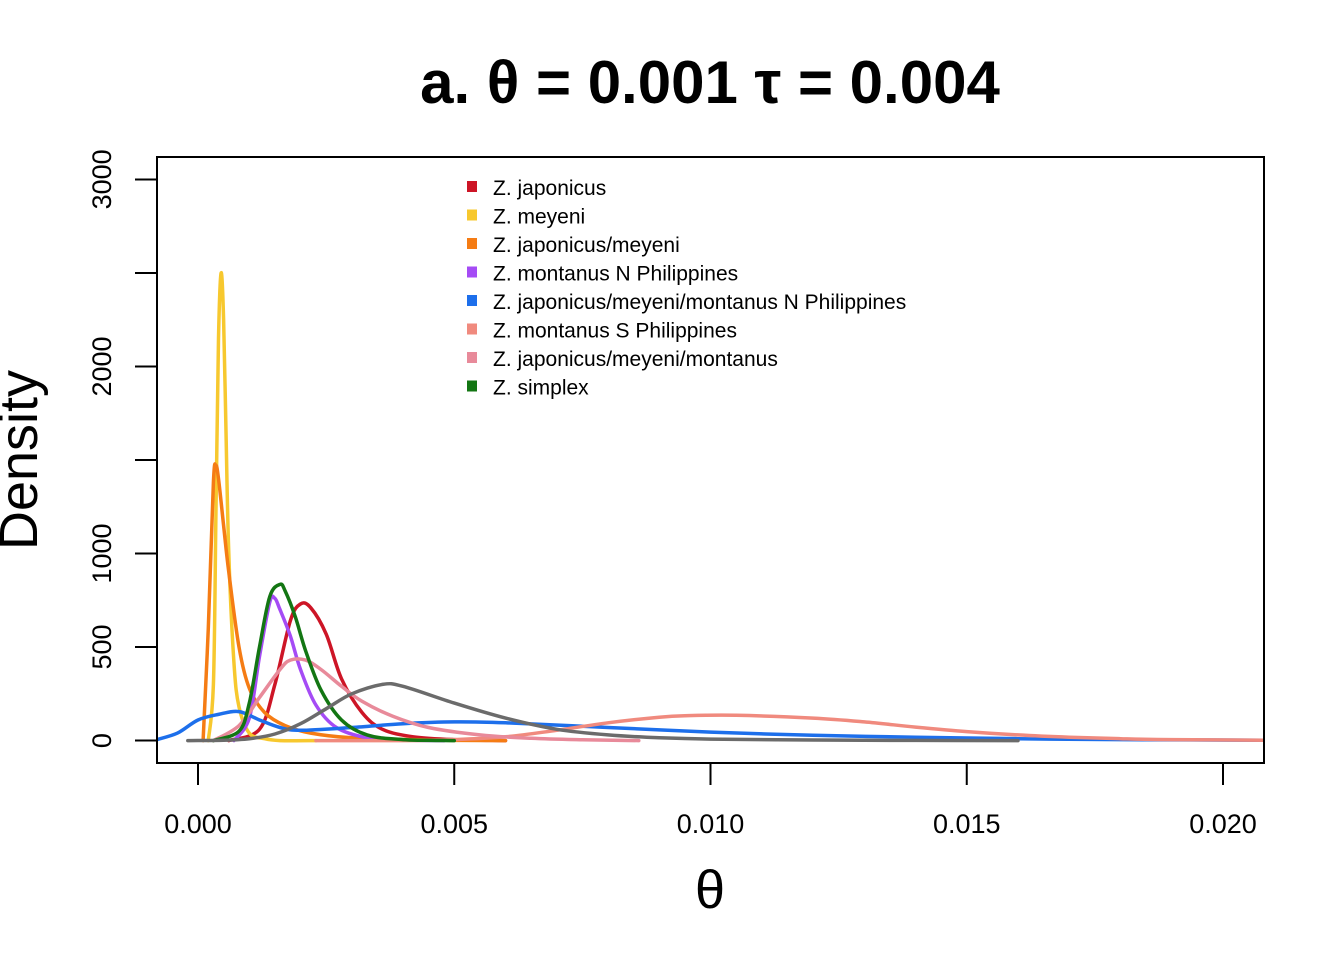 The width and height of the screenshot is (1344, 960). What do you see at coordinates (102, 646) in the screenshot?
I see `y-tick-label: 500` at bounding box center [102, 646].